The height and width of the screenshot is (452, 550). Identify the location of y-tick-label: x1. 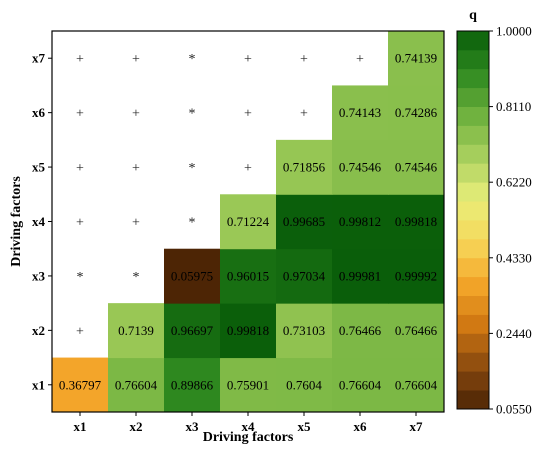
(38, 384).